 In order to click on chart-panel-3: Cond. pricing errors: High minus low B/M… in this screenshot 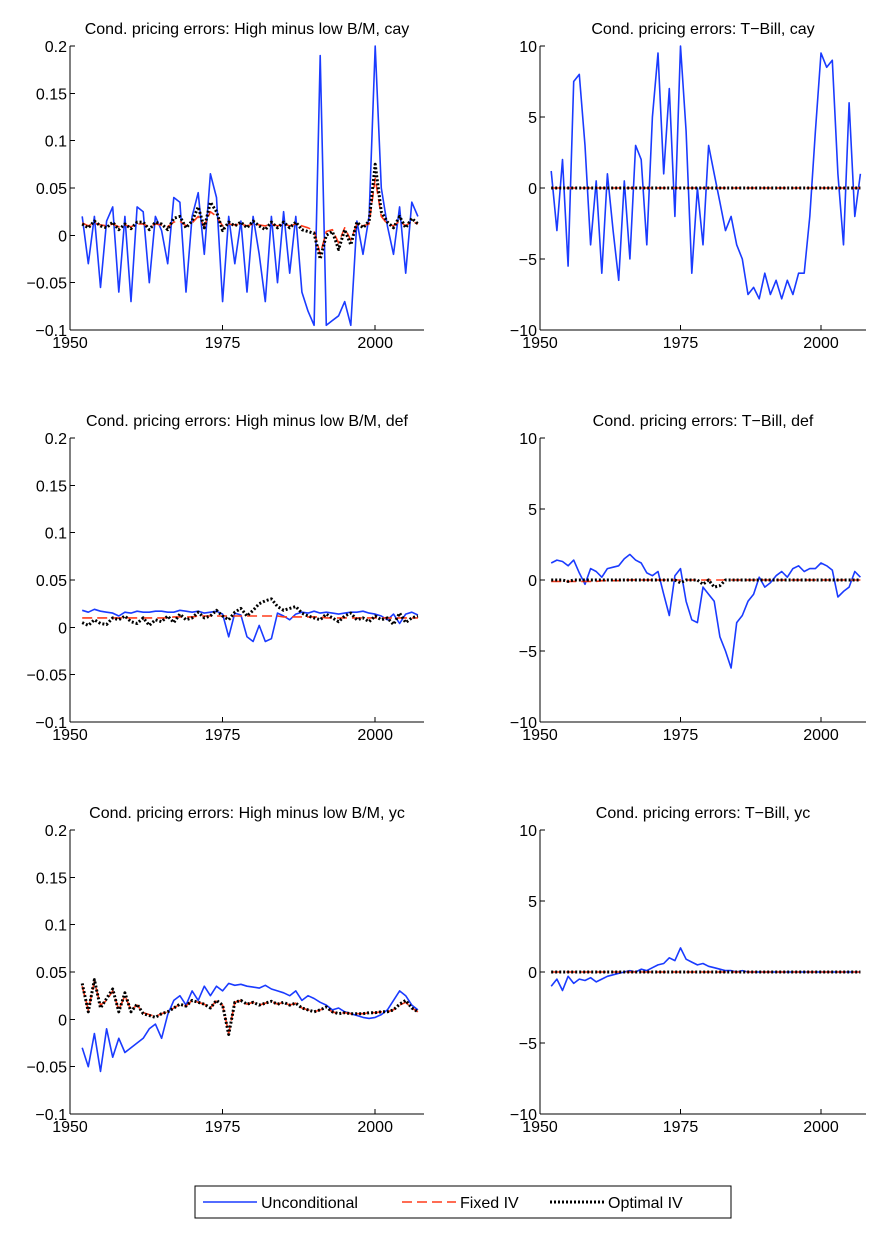, I will do `click(225, 578)`.